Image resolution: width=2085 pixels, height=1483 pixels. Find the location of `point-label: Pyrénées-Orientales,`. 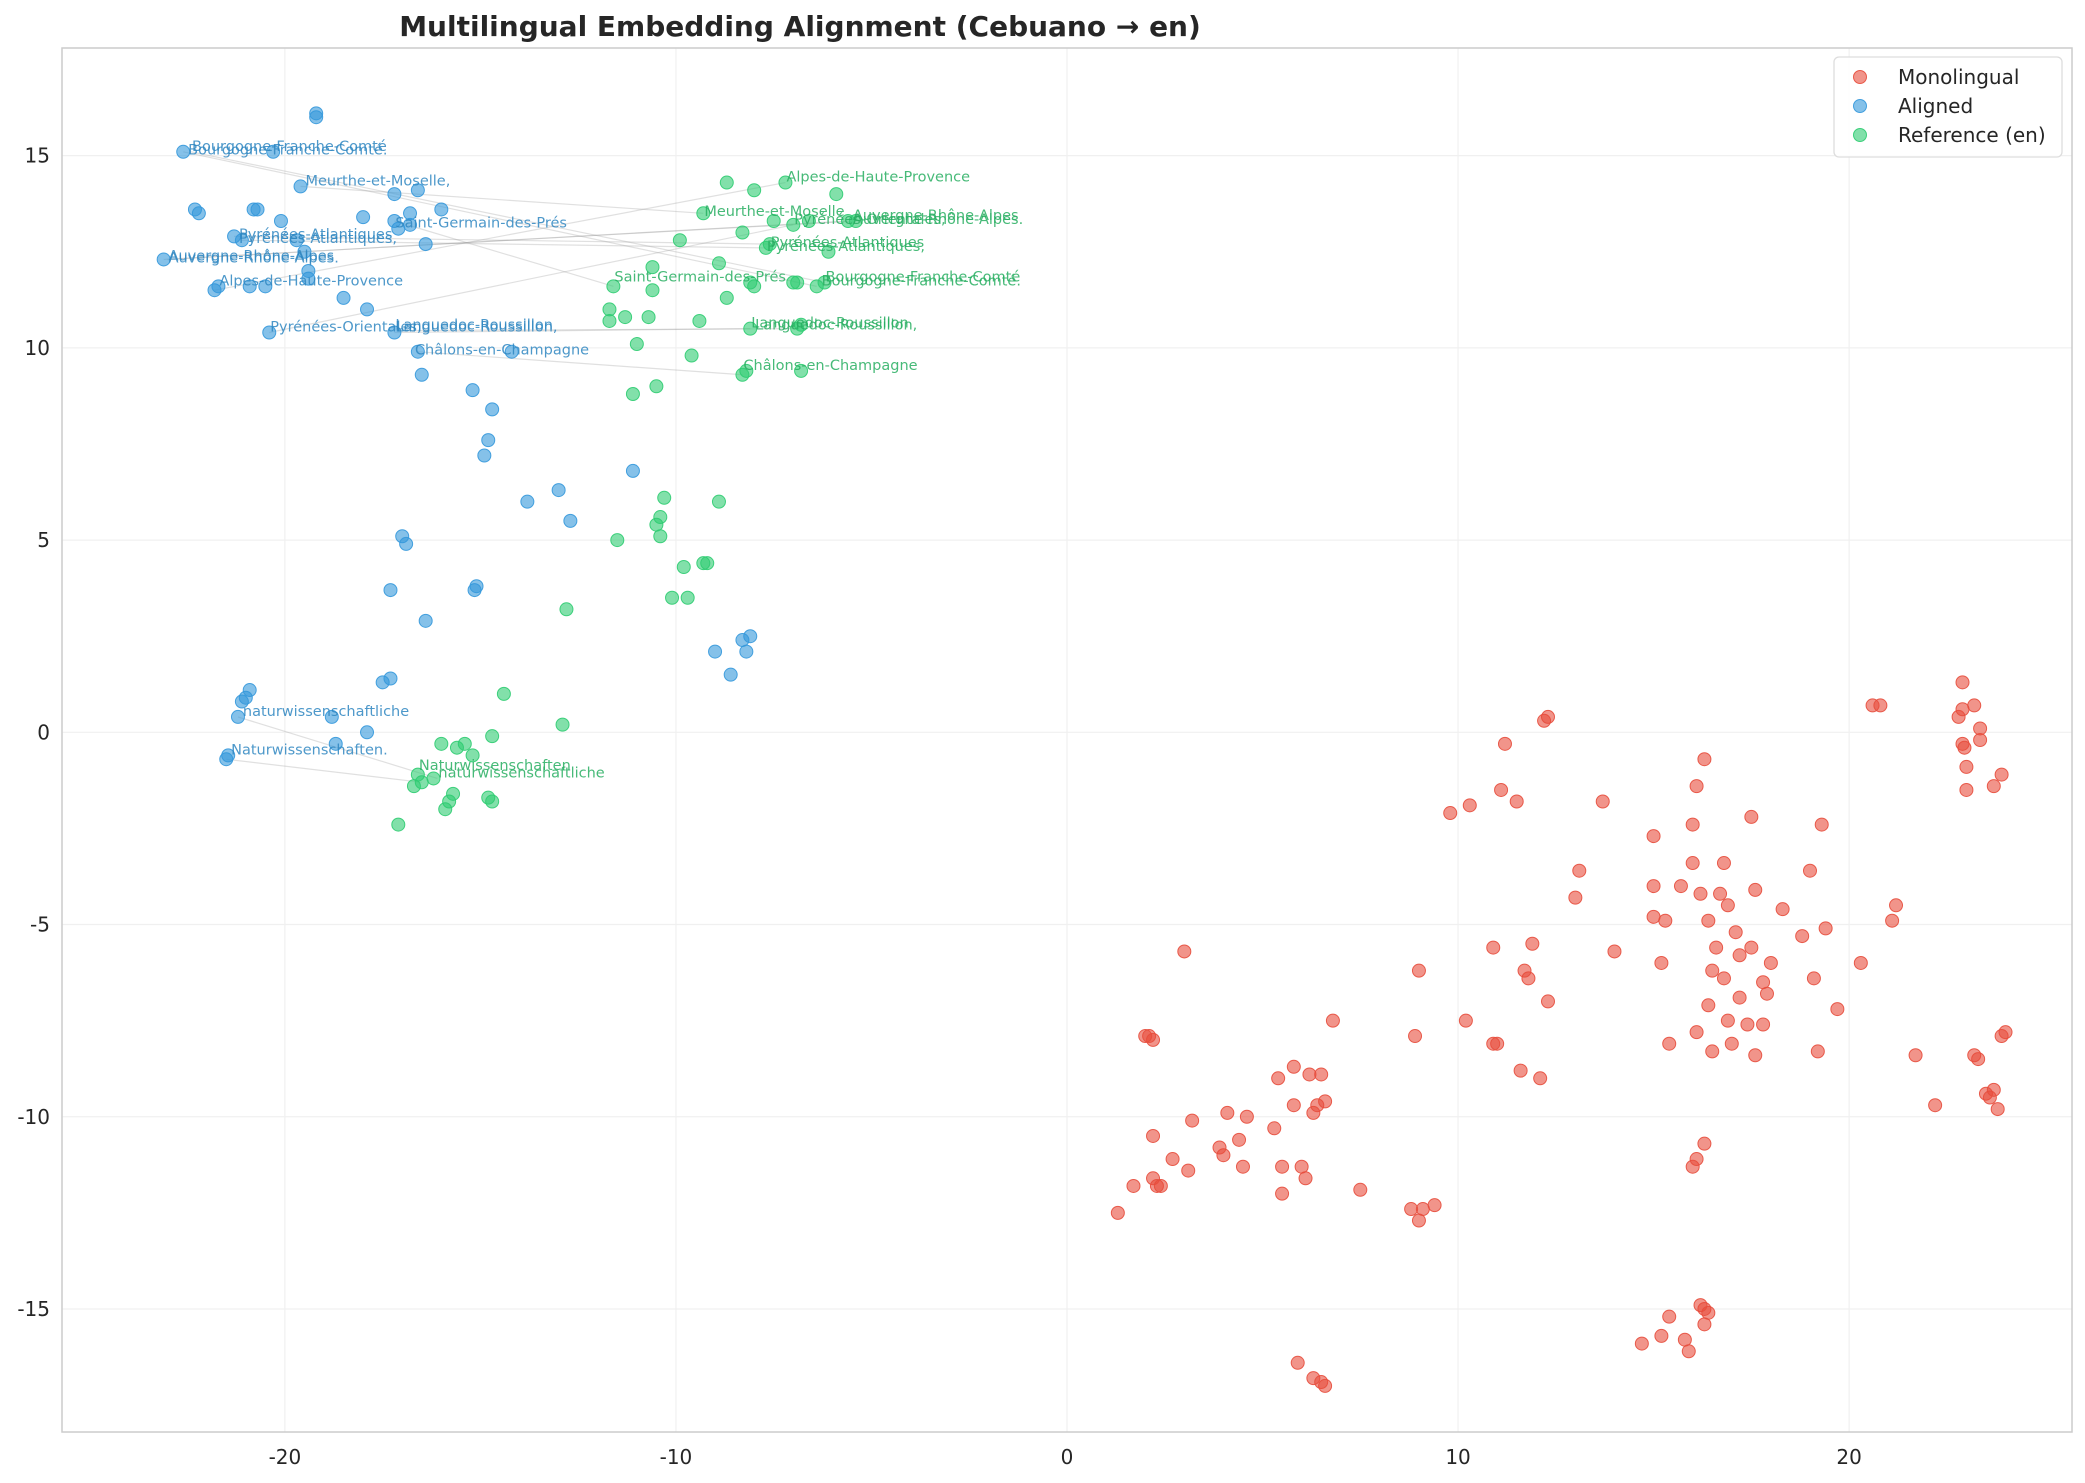

point-label: Pyrénées-Orientales, is located at coordinates (345, 327).